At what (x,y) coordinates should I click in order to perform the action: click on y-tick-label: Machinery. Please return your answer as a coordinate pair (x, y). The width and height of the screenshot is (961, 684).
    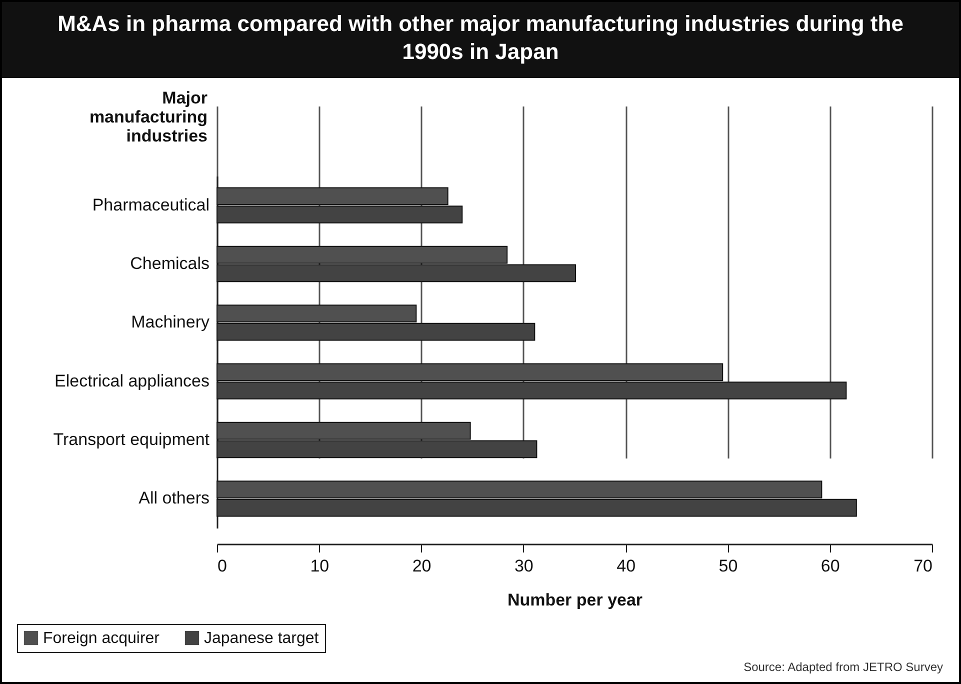
    Looking at the image, I should click on (170, 322).